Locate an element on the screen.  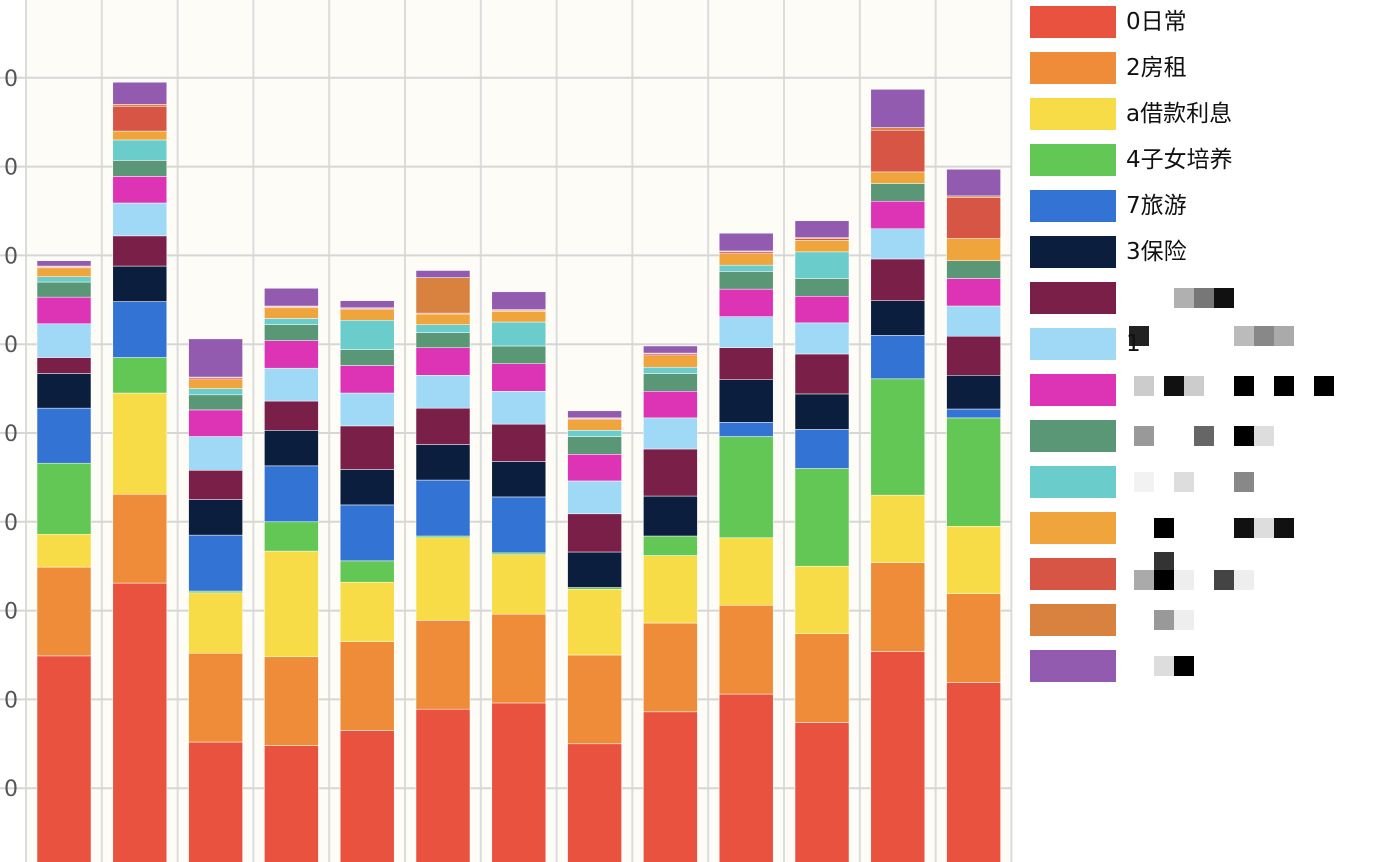
legend-item: 2房租 is located at coordinates (1205, 69).